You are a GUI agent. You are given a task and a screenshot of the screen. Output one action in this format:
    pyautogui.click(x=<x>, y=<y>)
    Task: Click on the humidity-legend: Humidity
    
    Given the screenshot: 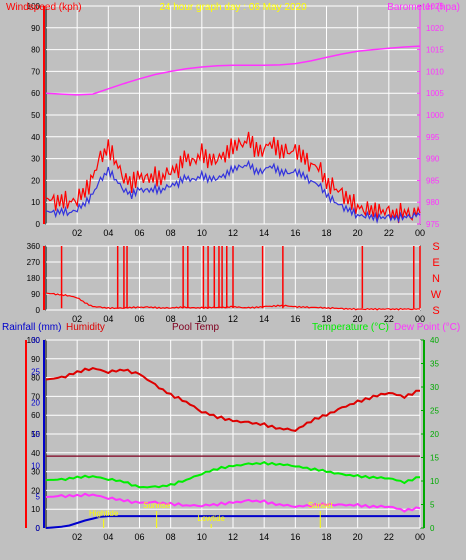 What is the action you would take?
    pyautogui.click(x=85, y=327)
    